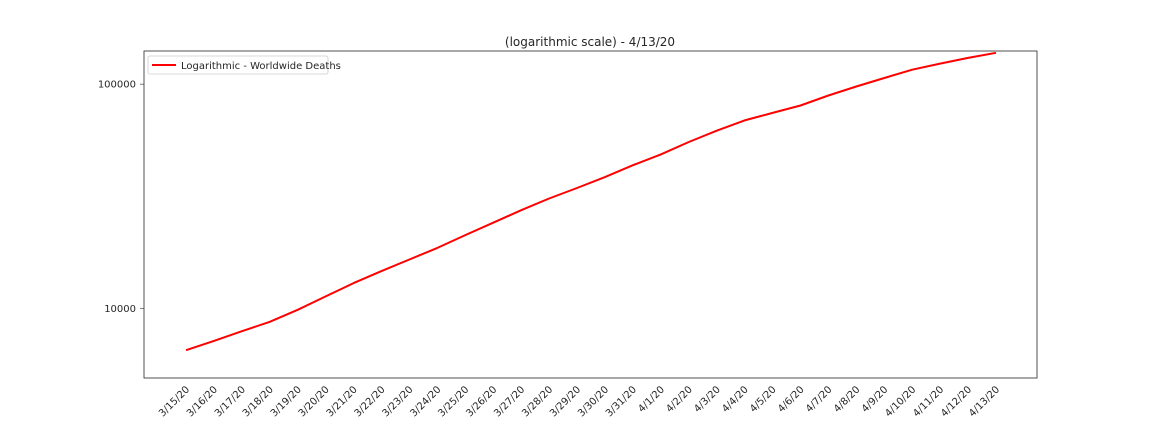 The height and width of the screenshot is (432, 1152). I want to click on legend-box, so click(238, 65).